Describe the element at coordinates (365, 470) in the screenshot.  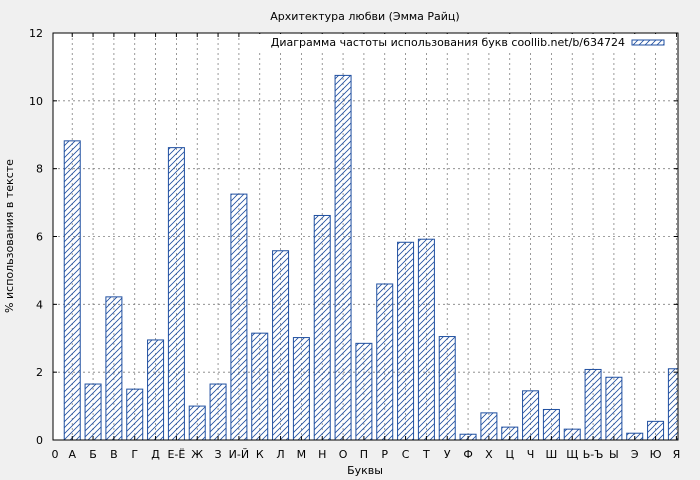
I see `x-axis-label: Буквы` at that location.